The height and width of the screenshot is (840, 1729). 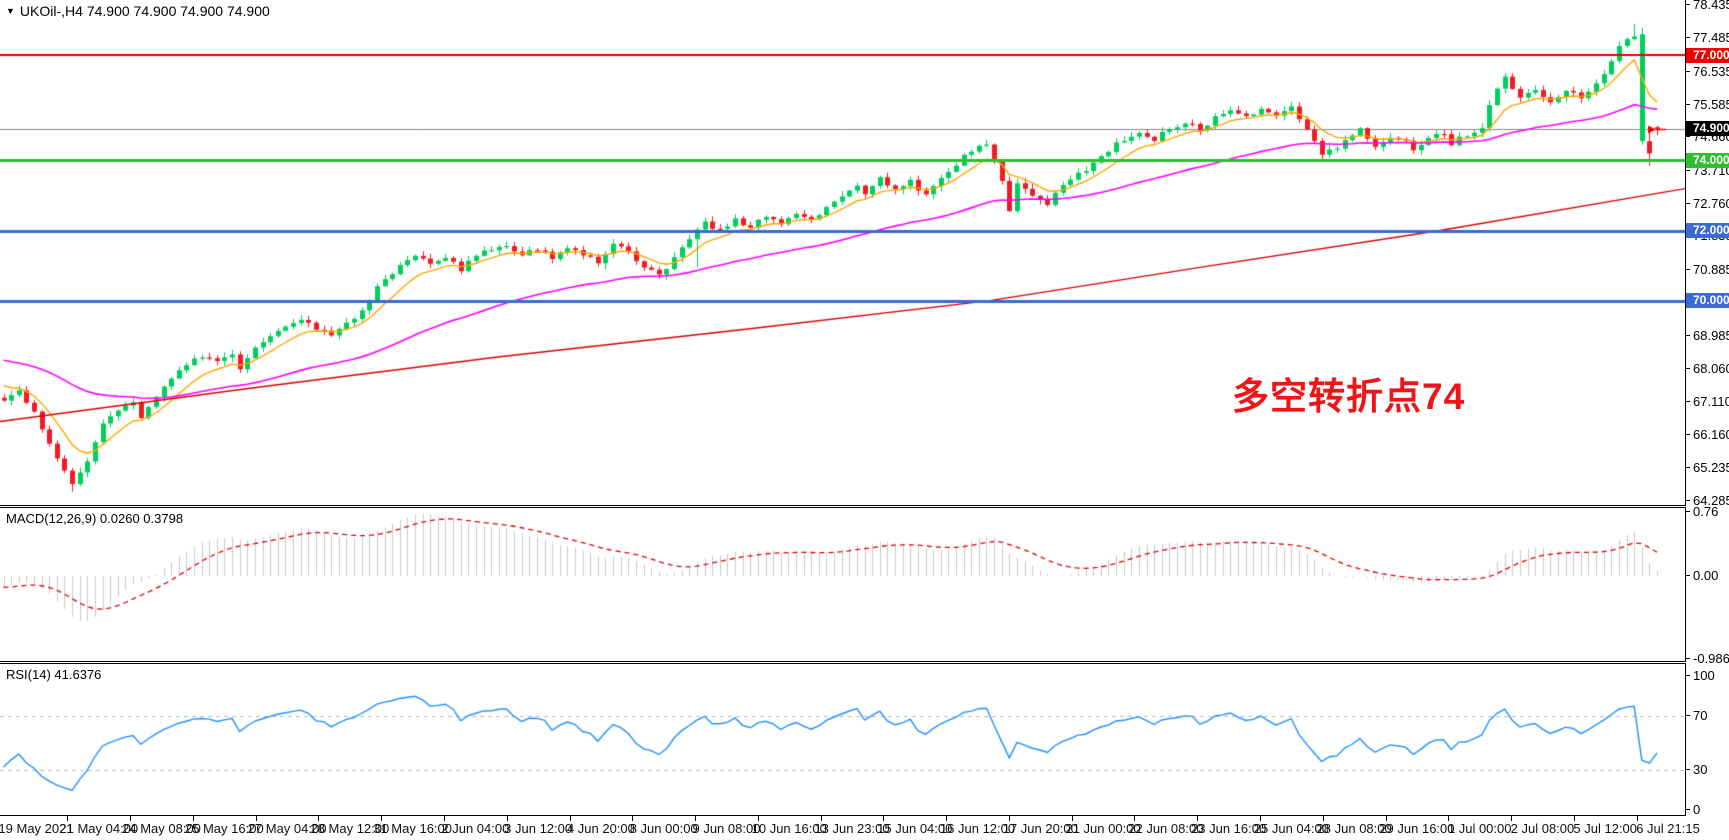 I want to click on macd-label: MACD(12,26,9) 0.0260 0.3798, so click(x=95, y=518).